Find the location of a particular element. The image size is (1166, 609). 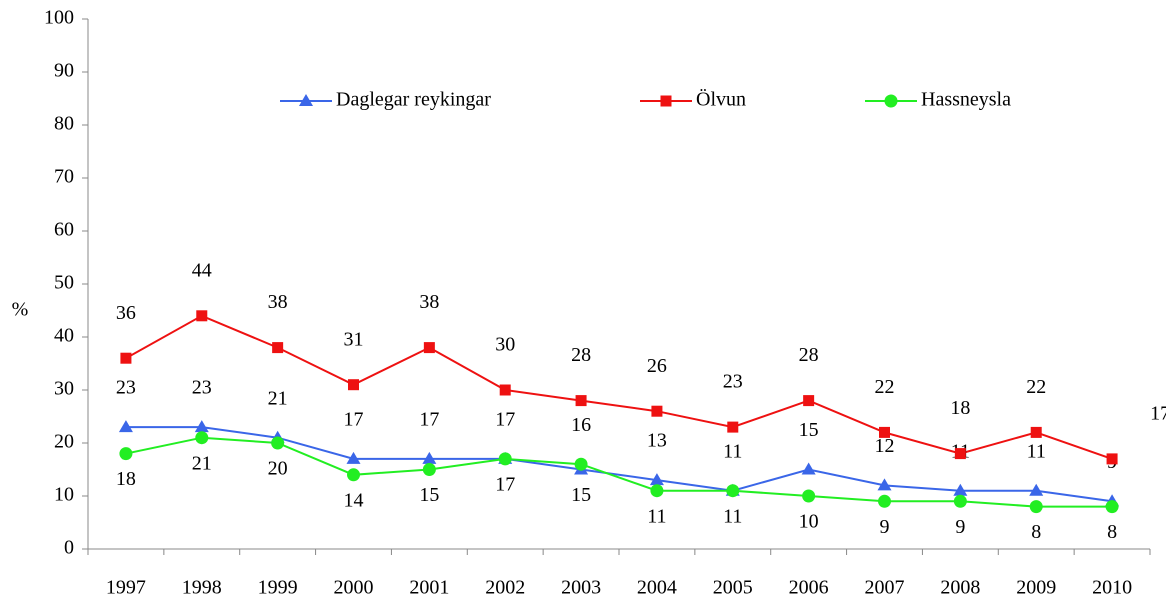

data-label: 16 is located at coordinates (581, 425).